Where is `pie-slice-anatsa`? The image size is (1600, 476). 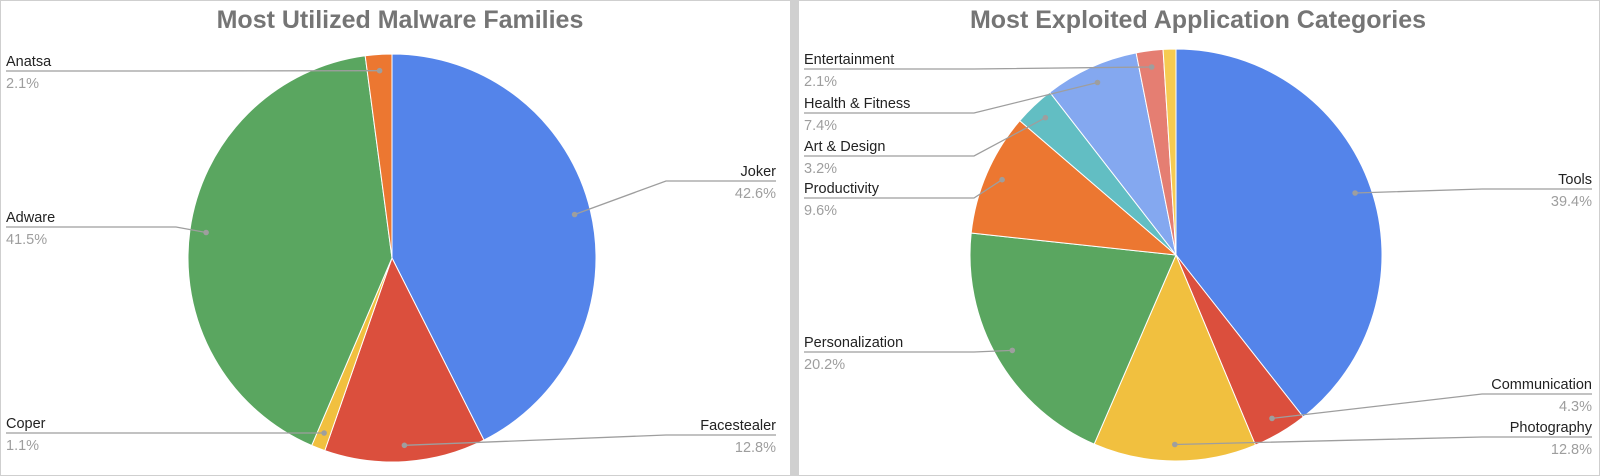 pie-slice-anatsa is located at coordinates (378, 156).